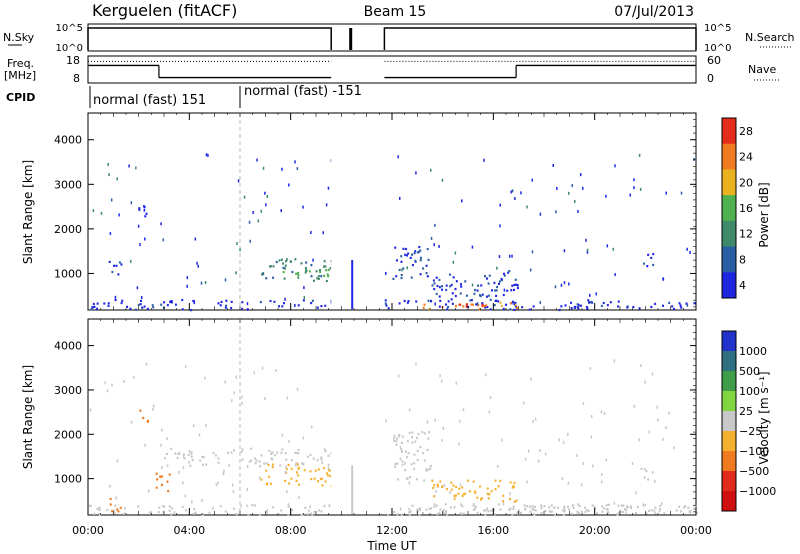  I want to click on freq-left-tick-top: 18, so click(73, 60).